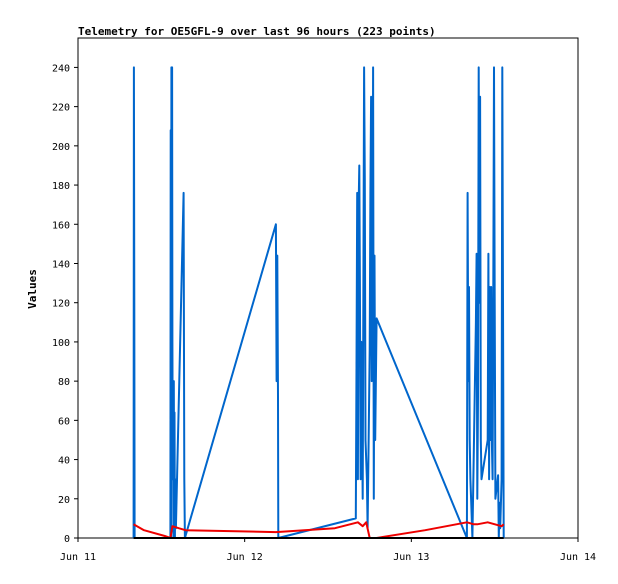 Image resolution: width=618 pixels, height=584 pixels. I want to click on x-tick-label: Jun 14, so click(578, 557).